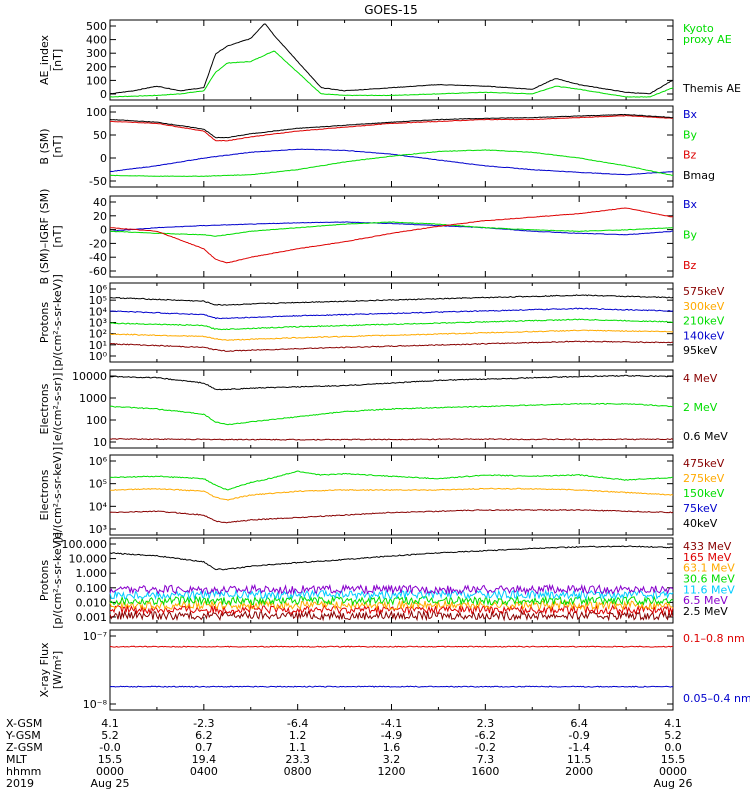  What do you see at coordinates (391, 558) in the screenshot?
I see `series-line-2-5-mev` at bounding box center [391, 558].